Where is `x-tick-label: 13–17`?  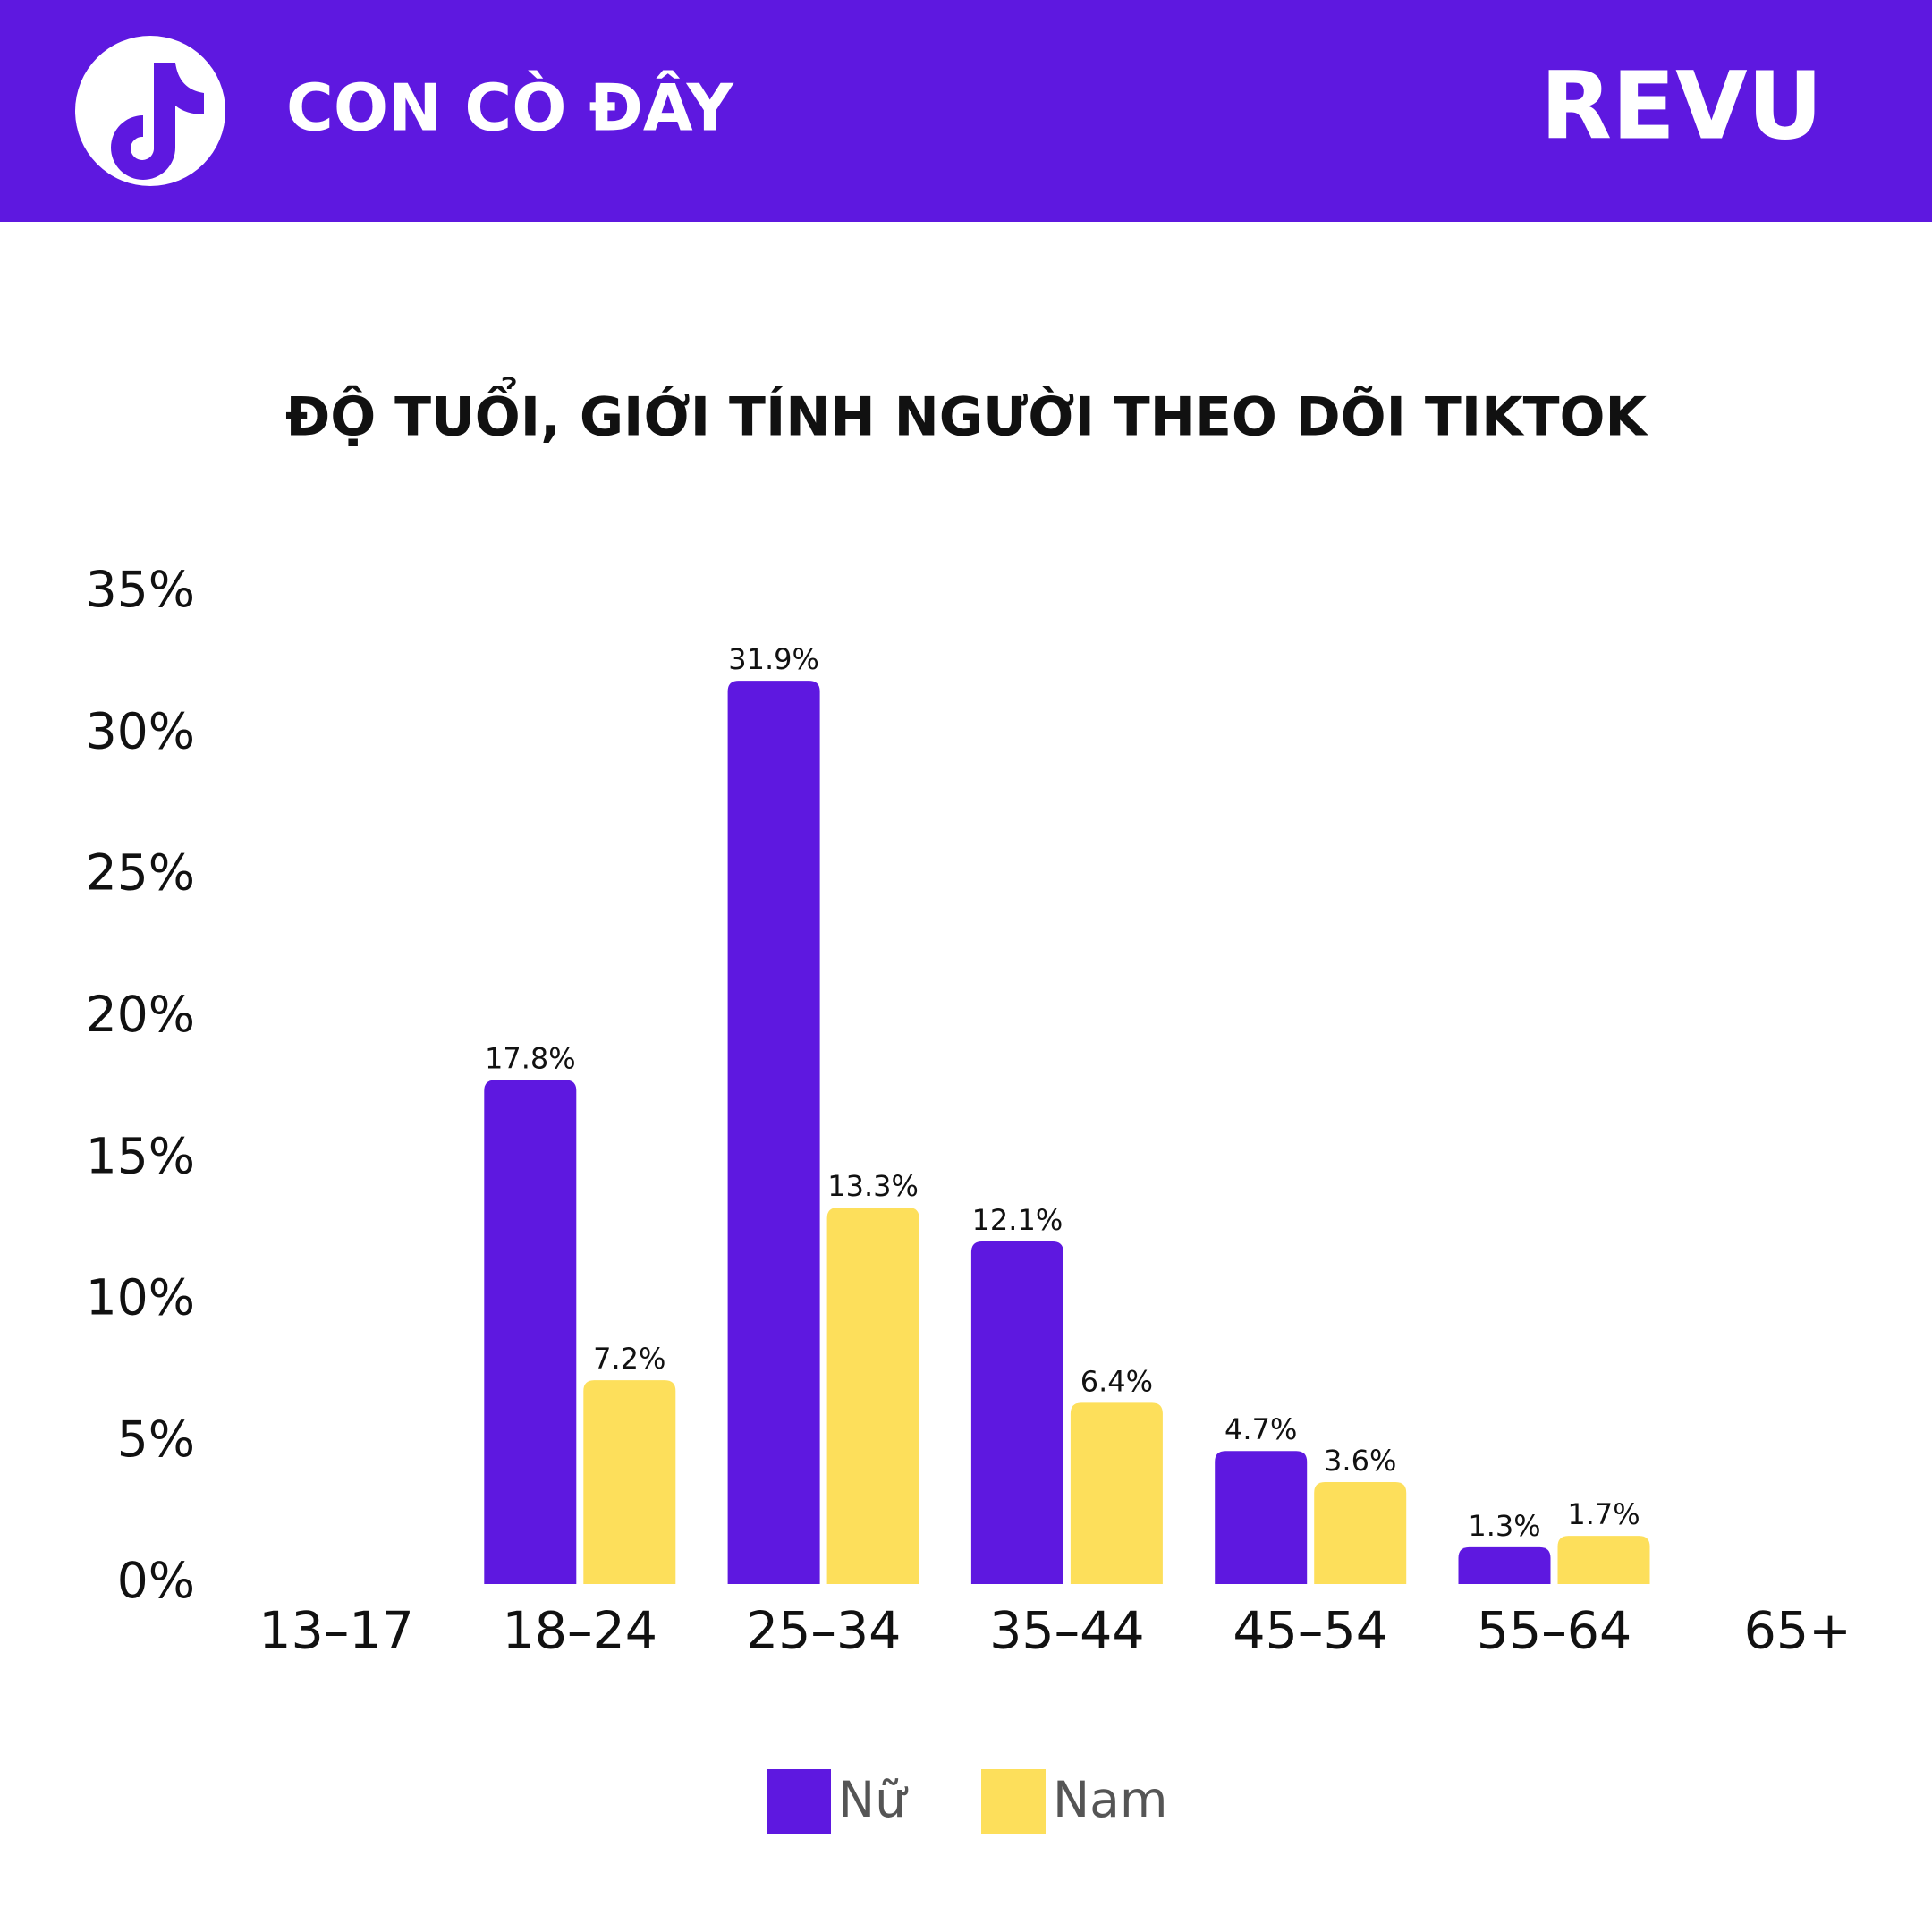
x-tick-label: 13–17 is located at coordinates (336, 1631).